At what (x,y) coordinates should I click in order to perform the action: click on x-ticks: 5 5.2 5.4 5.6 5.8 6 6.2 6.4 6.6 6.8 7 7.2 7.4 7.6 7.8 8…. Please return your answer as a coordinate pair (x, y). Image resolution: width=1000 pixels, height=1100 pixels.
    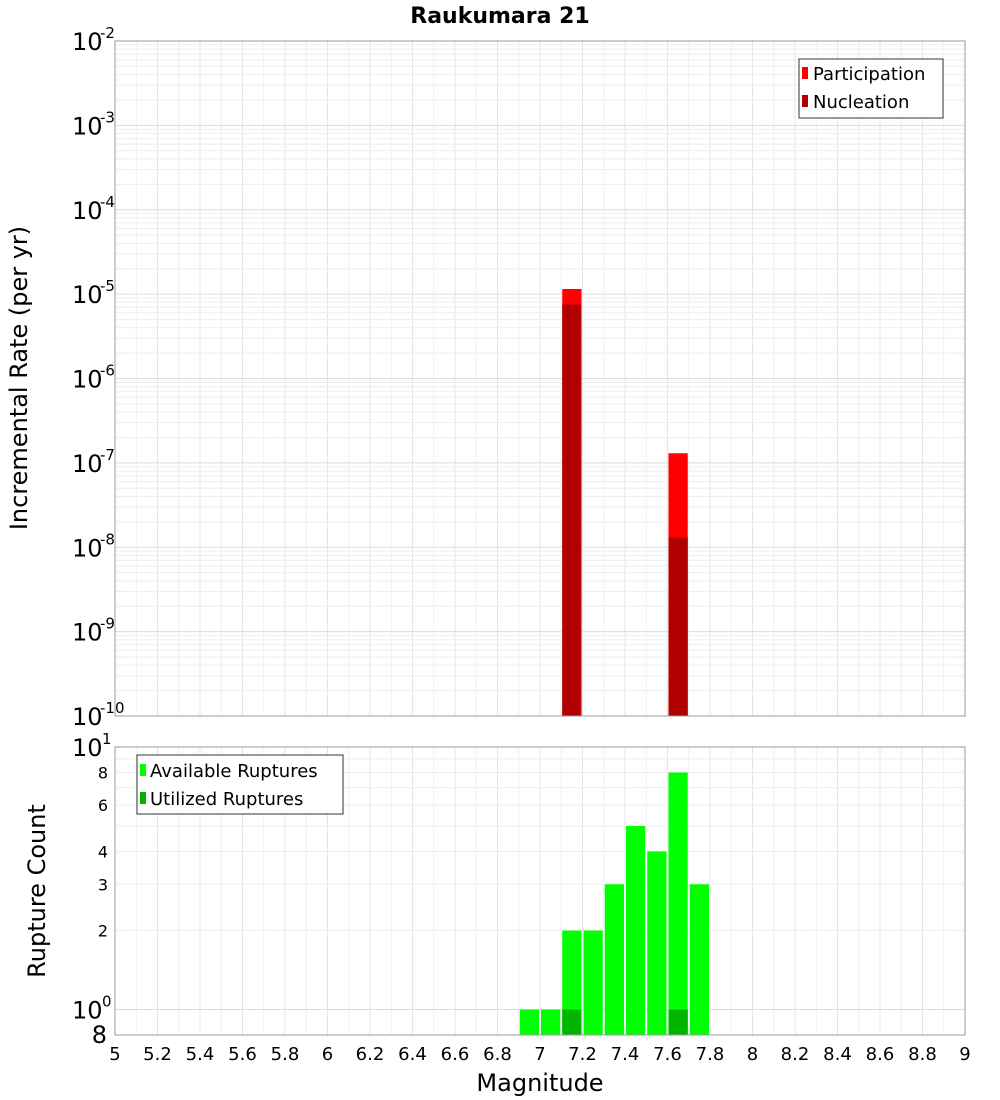
    Looking at the image, I should click on (539, 1054).